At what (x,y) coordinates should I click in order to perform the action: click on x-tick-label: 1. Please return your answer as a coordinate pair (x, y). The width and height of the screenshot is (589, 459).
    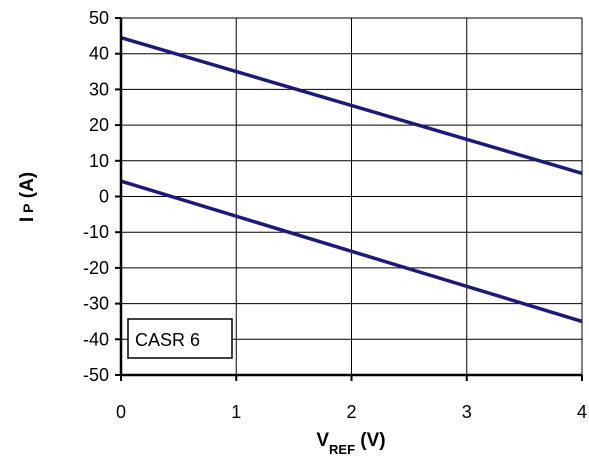
    Looking at the image, I should click on (236, 412).